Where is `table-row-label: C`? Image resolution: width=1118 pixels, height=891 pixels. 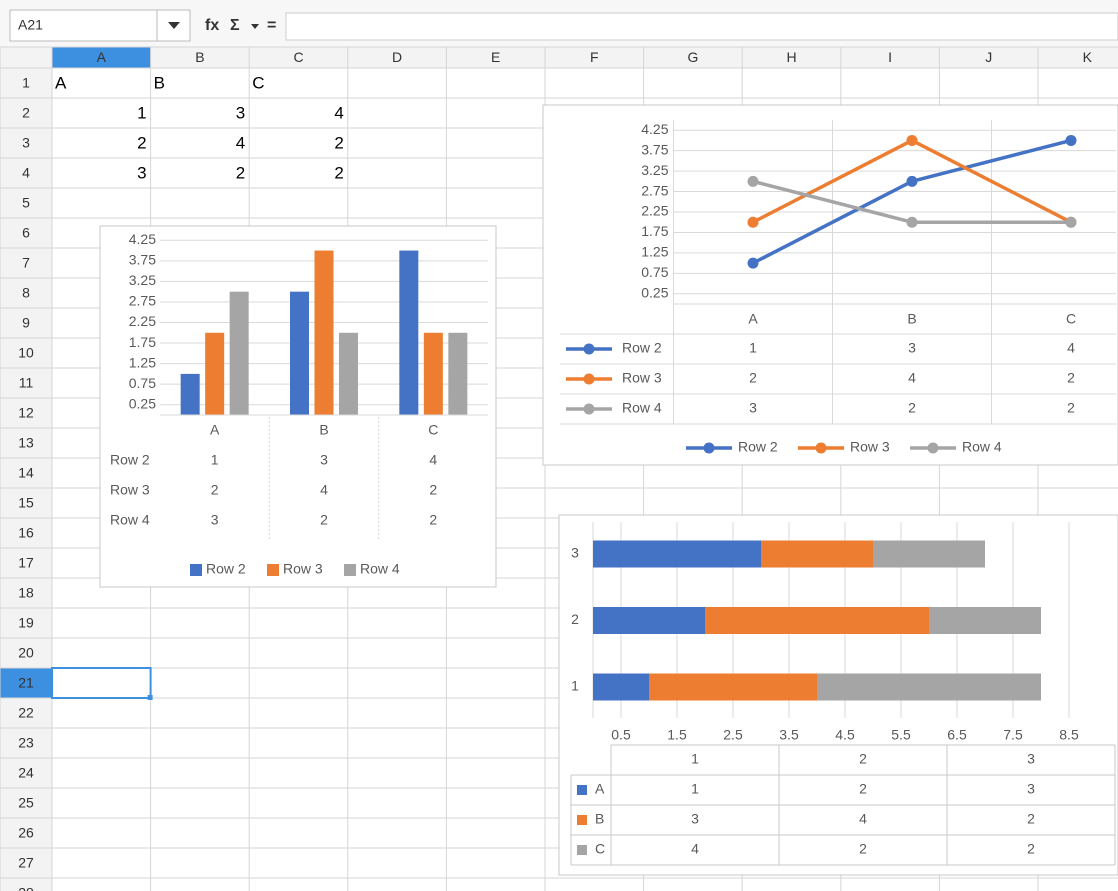
table-row-label: C is located at coordinates (600, 849).